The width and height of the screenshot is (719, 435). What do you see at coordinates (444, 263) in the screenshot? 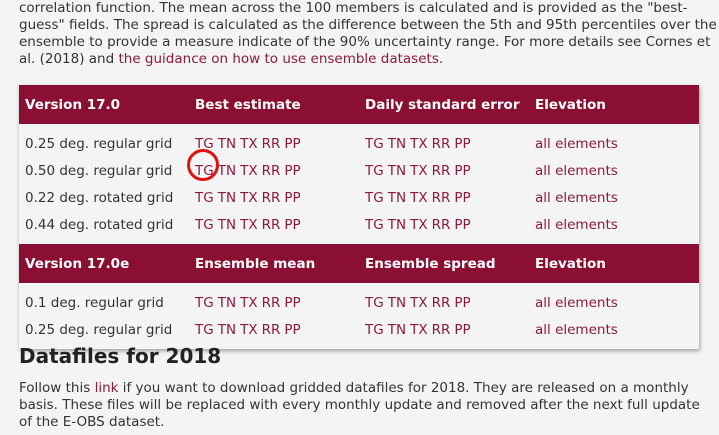
I see `ensemble-spread-header: Ensemble spread` at bounding box center [444, 263].